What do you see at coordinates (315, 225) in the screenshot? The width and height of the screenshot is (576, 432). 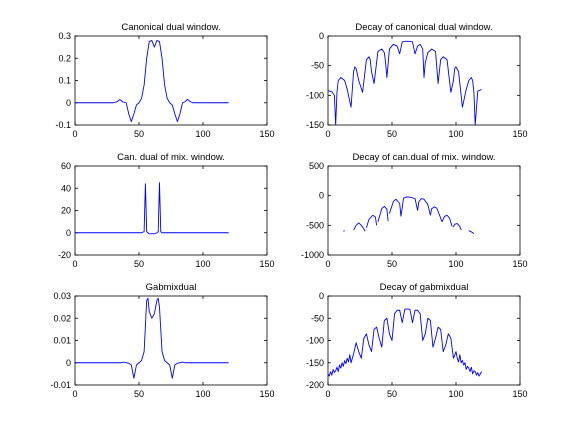 I see `y-tick-label: -500` at bounding box center [315, 225].